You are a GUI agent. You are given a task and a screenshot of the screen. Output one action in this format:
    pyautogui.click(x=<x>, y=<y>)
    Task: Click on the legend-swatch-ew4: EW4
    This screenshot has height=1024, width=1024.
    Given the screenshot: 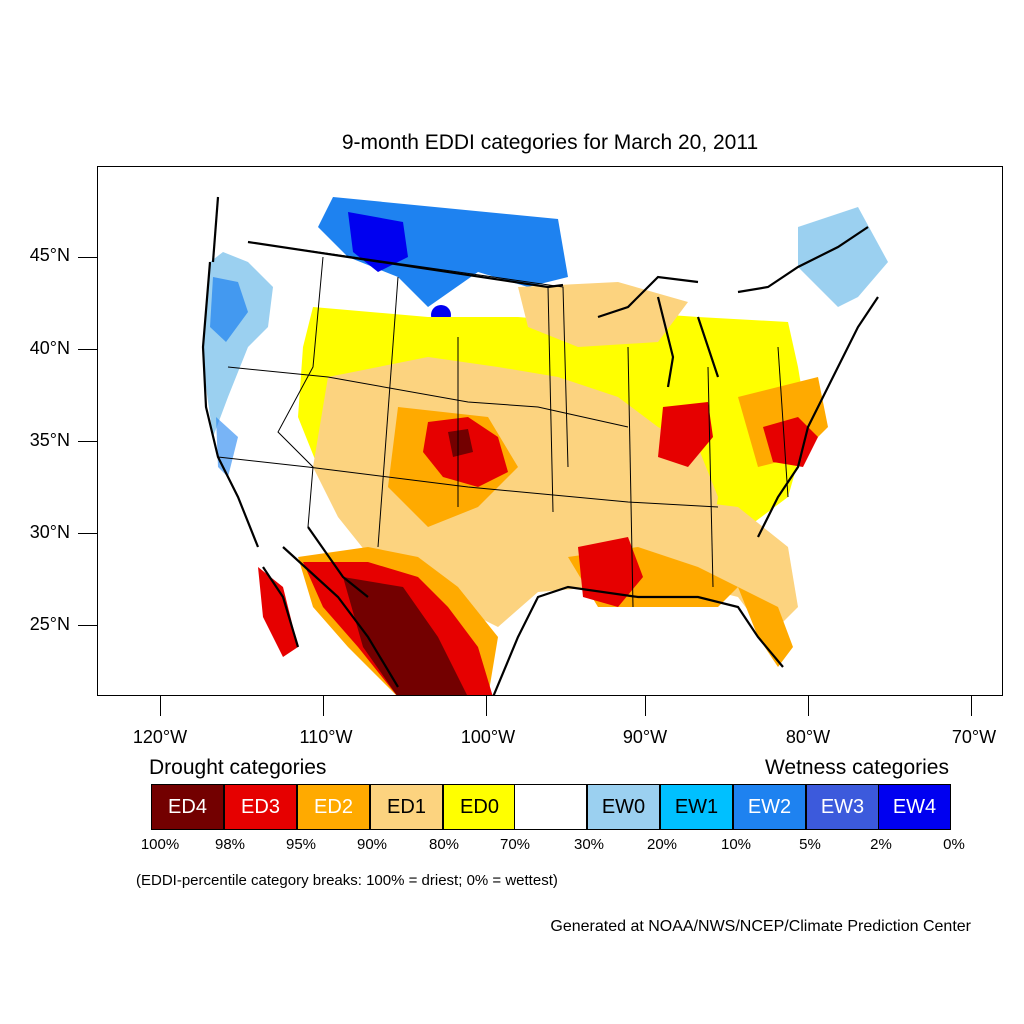 What is the action you would take?
    pyautogui.click(x=914, y=807)
    